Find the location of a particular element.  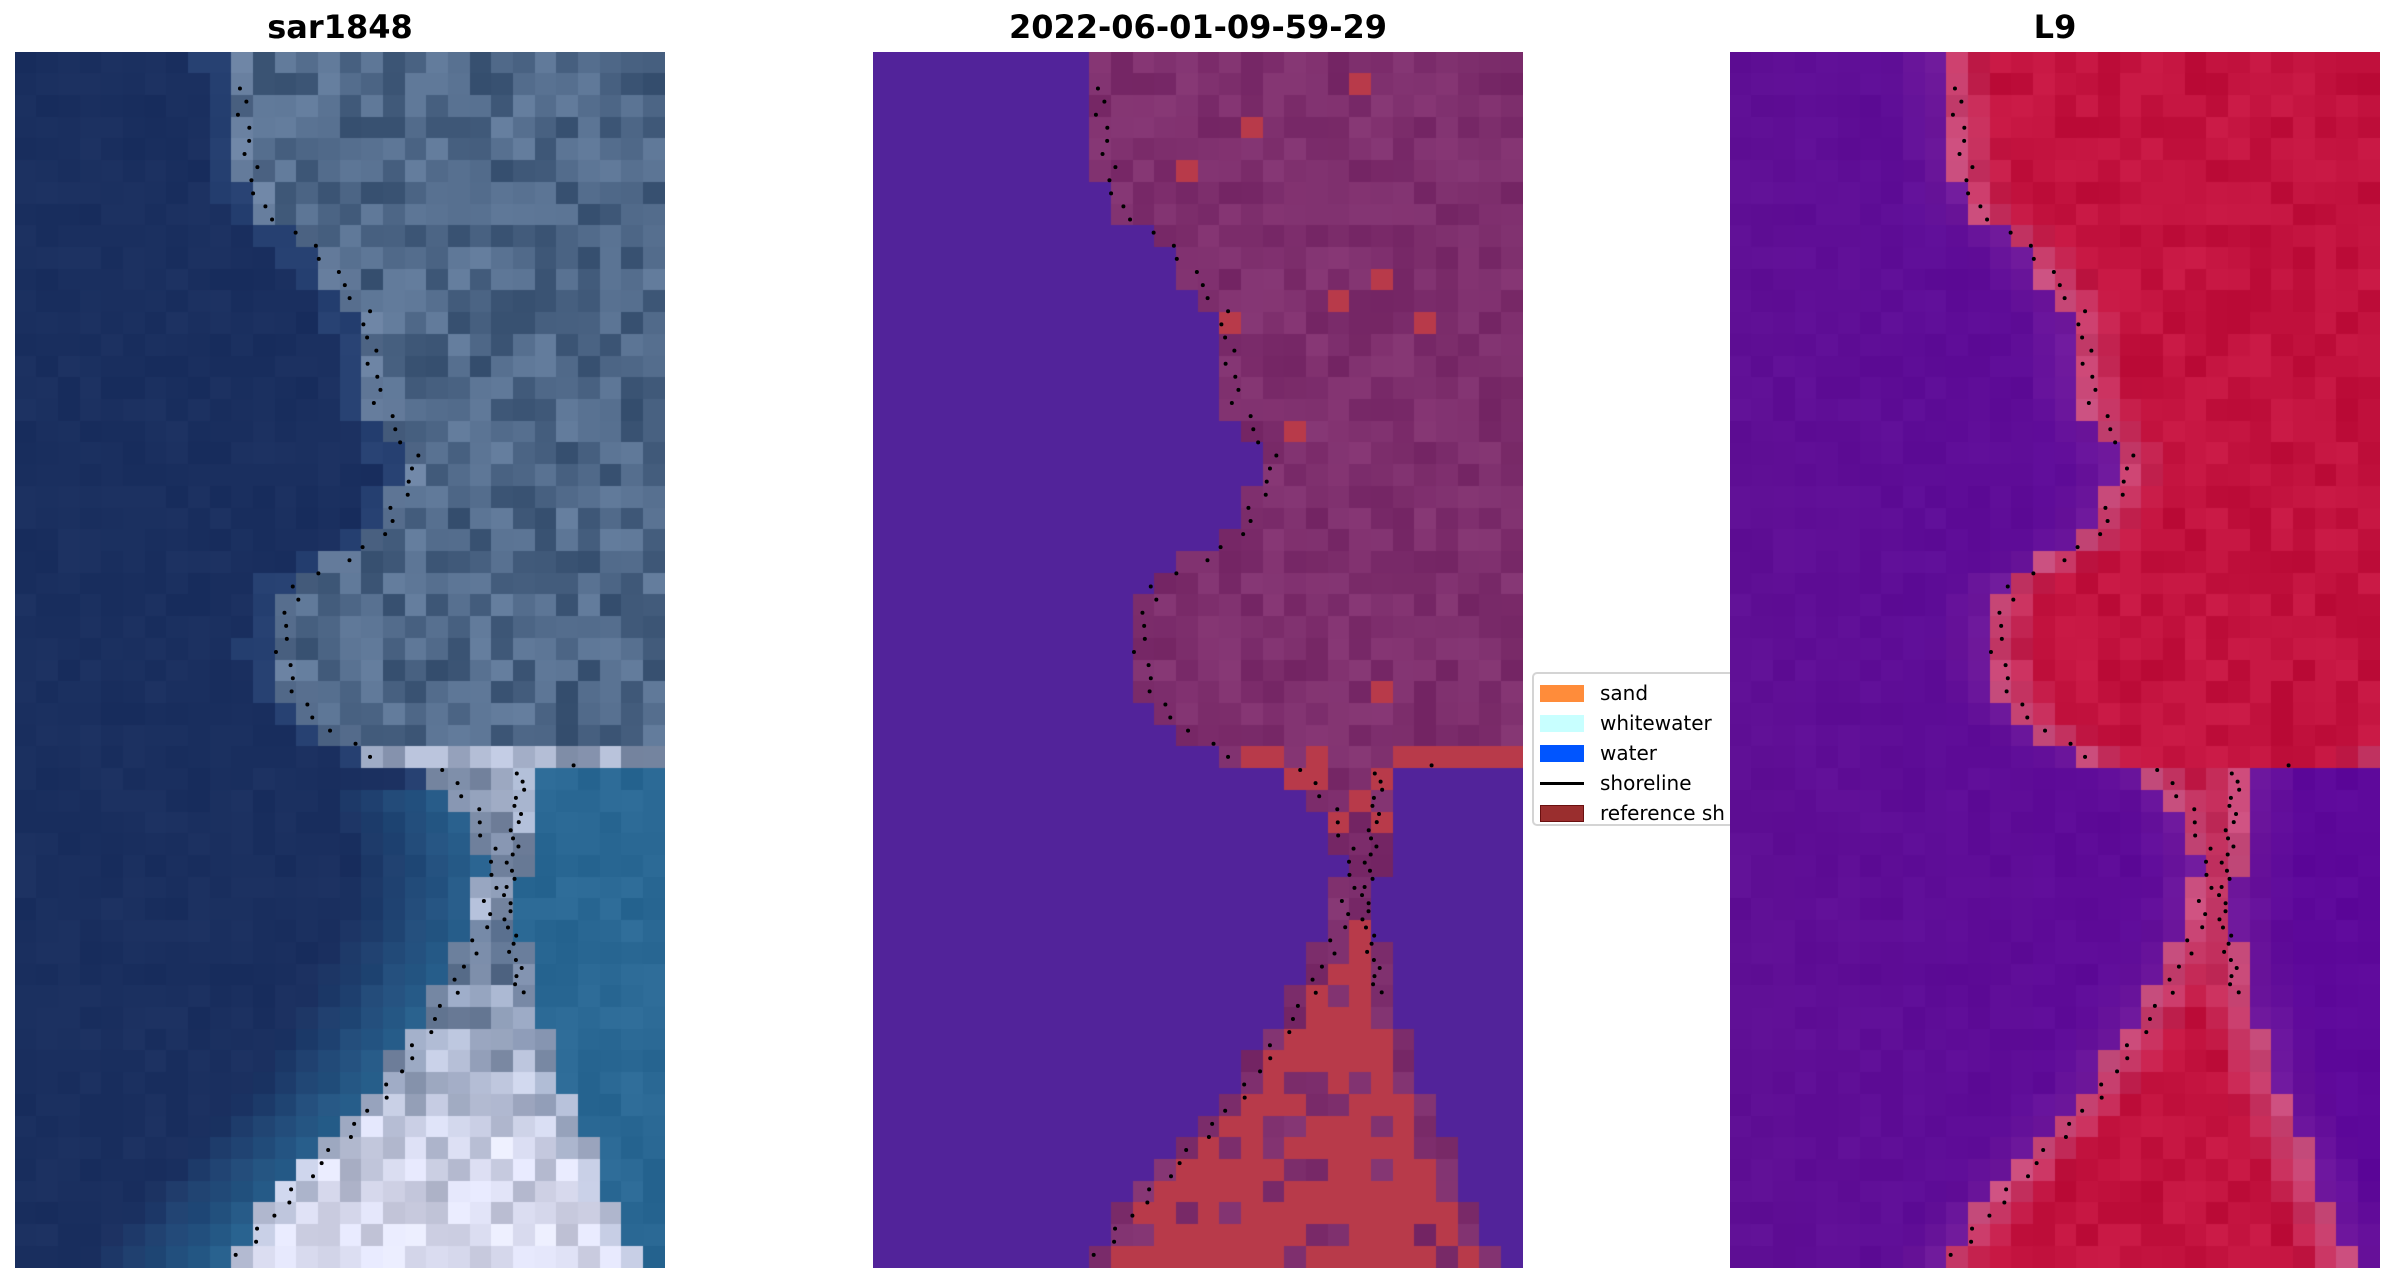

legend-label: water is located at coordinates (1628, 753).